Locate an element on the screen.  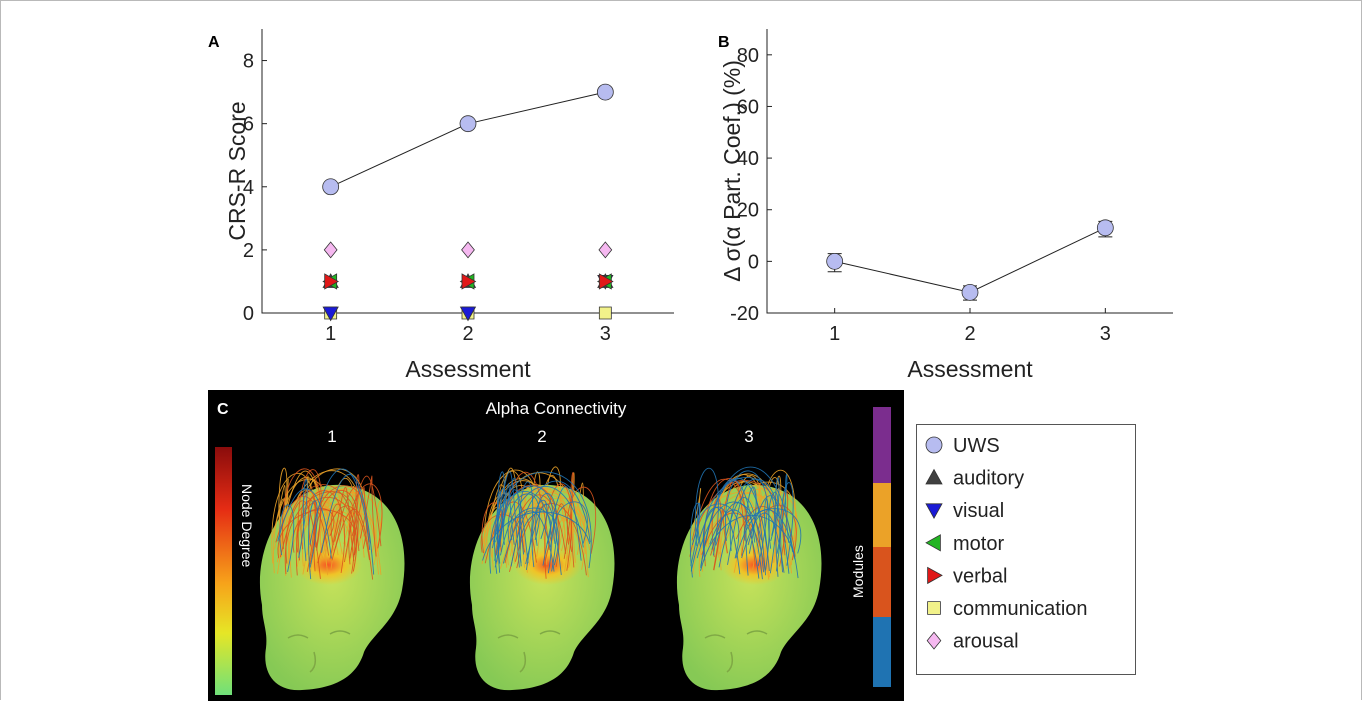
point-communication is located at coordinates (605, 313).